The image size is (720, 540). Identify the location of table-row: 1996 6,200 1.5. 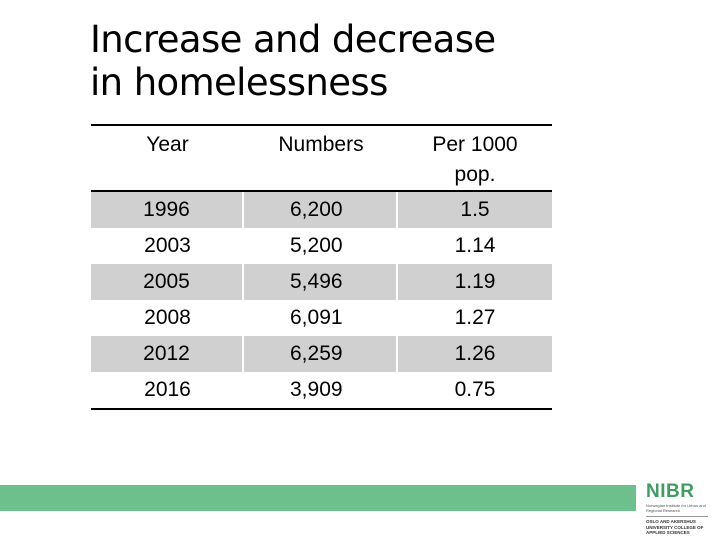
(321, 210).